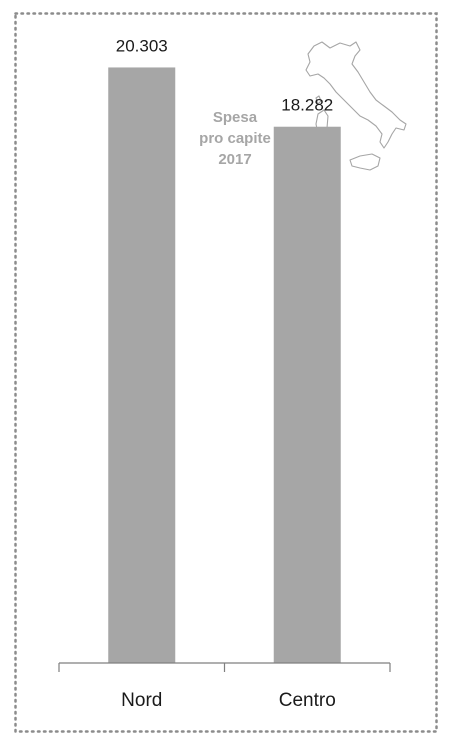 The image size is (449, 734). I want to click on chart-title: Spesa pro capite 2017, so click(235, 138).